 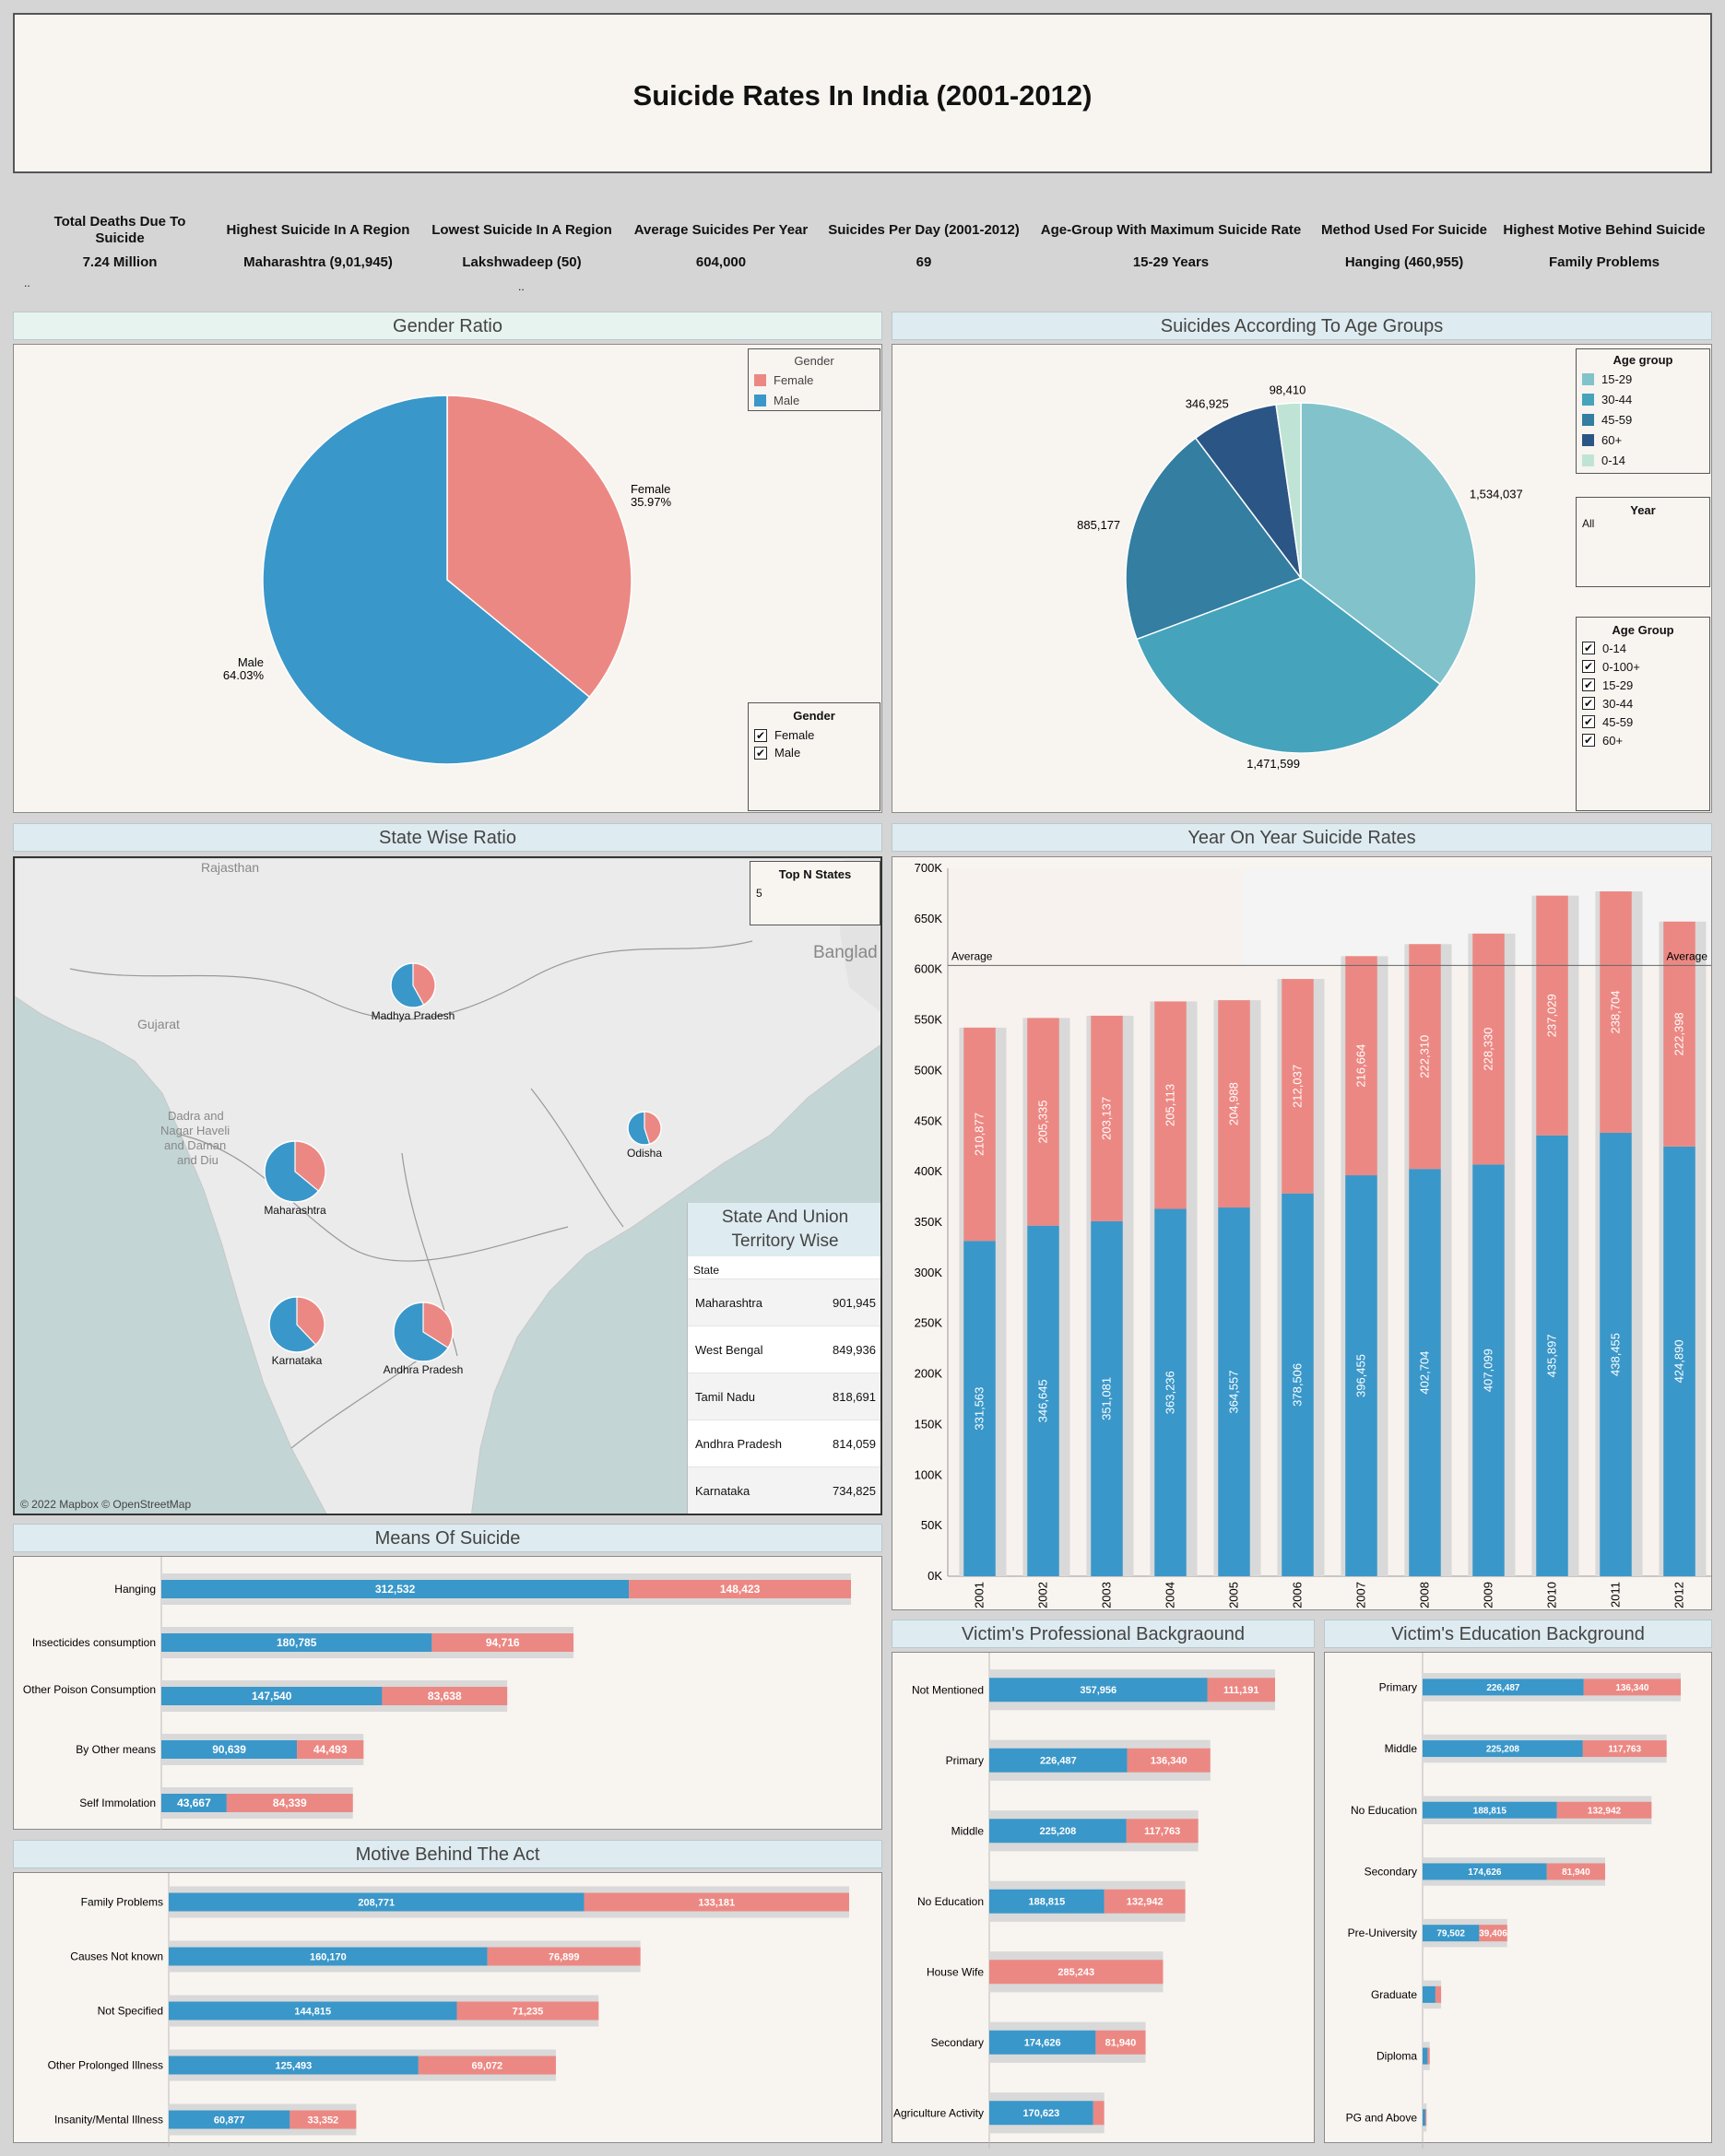 What do you see at coordinates (1643, 440) in the screenshot?
I see `age-legend-item: 60+` at bounding box center [1643, 440].